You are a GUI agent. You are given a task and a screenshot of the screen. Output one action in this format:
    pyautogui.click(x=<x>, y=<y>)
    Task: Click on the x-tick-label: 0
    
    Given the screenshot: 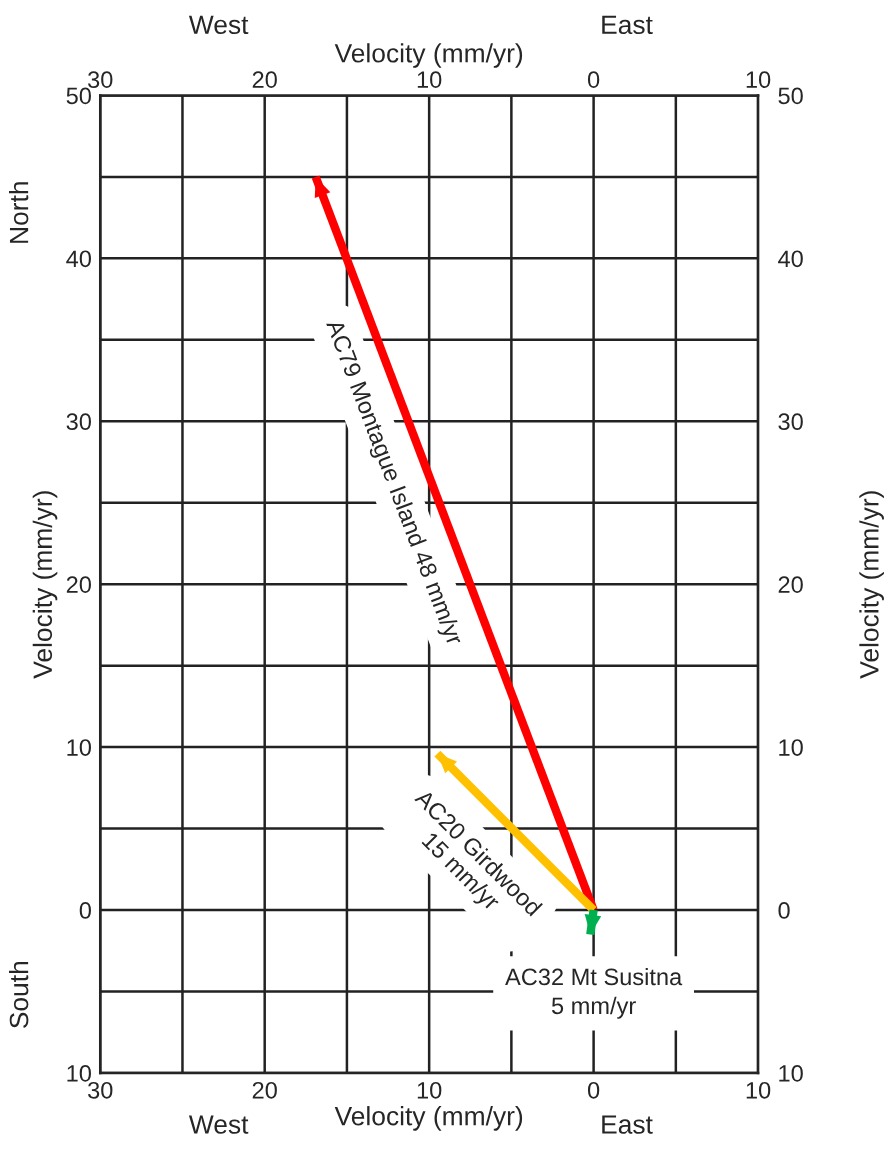 What is the action you would take?
    pyautogui.click(x=593, y=80)
    